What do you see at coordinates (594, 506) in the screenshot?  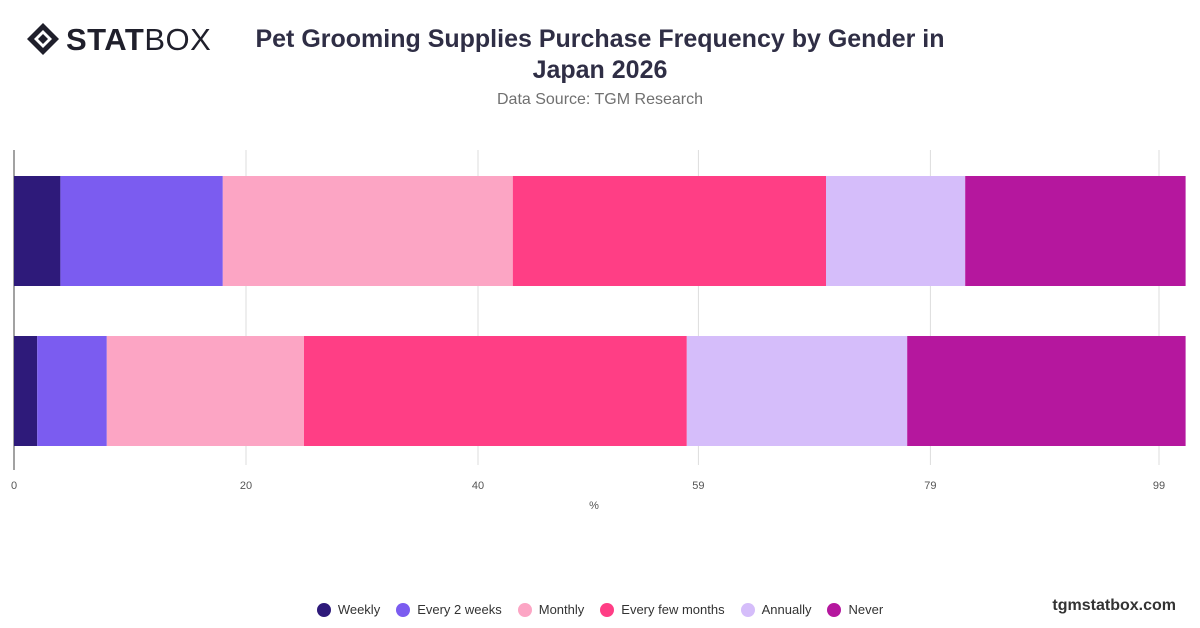 I see `x-axis-label: %` at bounding box center [594, 506].